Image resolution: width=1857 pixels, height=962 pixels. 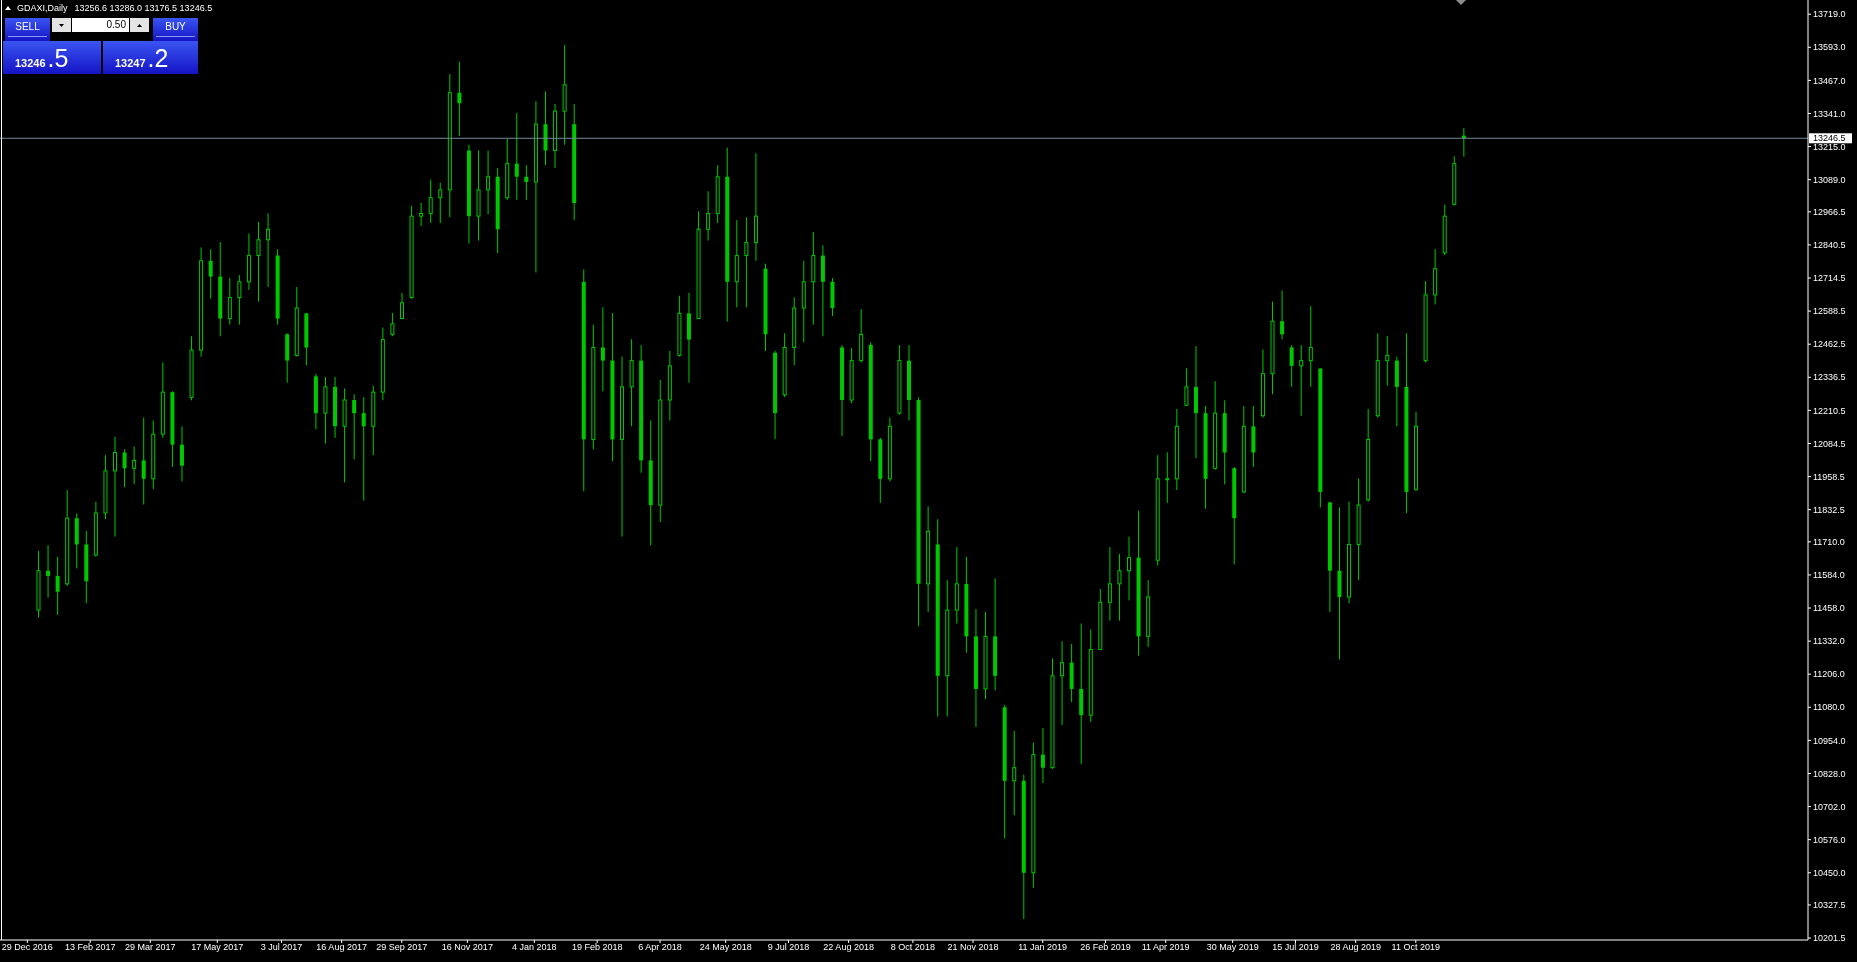 I want to click on y-tick-label: 10954.0, so click(x=1829, y=740).